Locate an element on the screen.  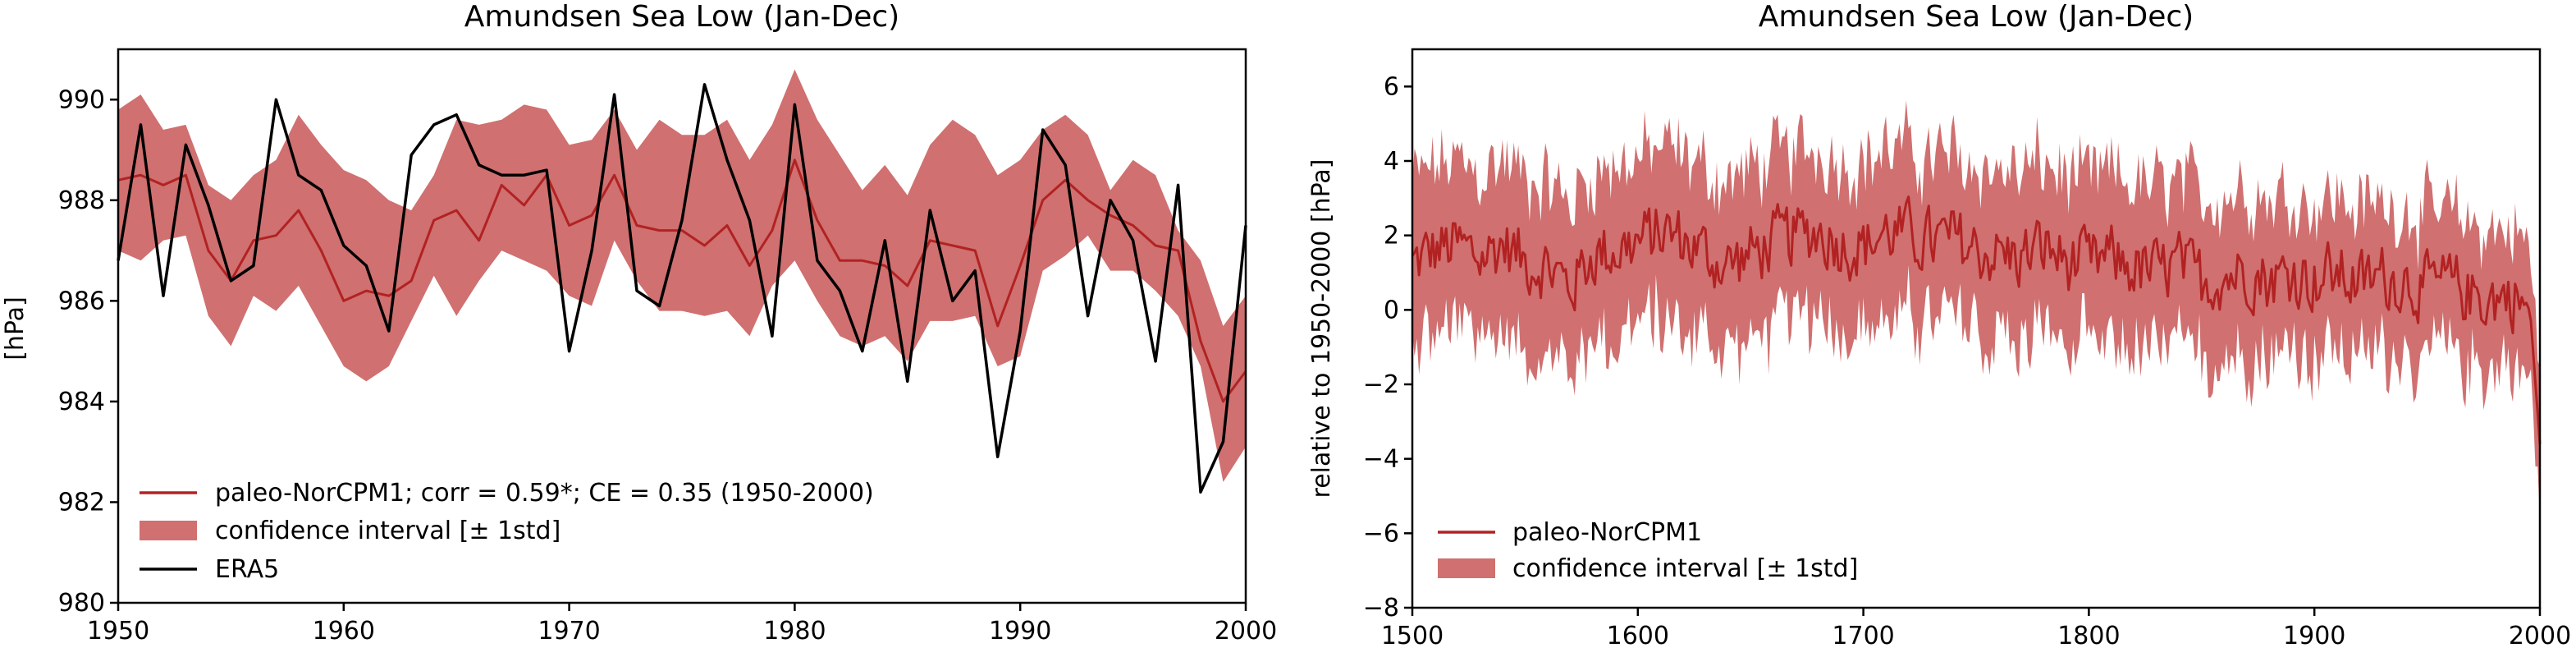
right-y-ticks: −8 −6 −4 −2 0 2 4 6 is located at coordinates (1387, 347).